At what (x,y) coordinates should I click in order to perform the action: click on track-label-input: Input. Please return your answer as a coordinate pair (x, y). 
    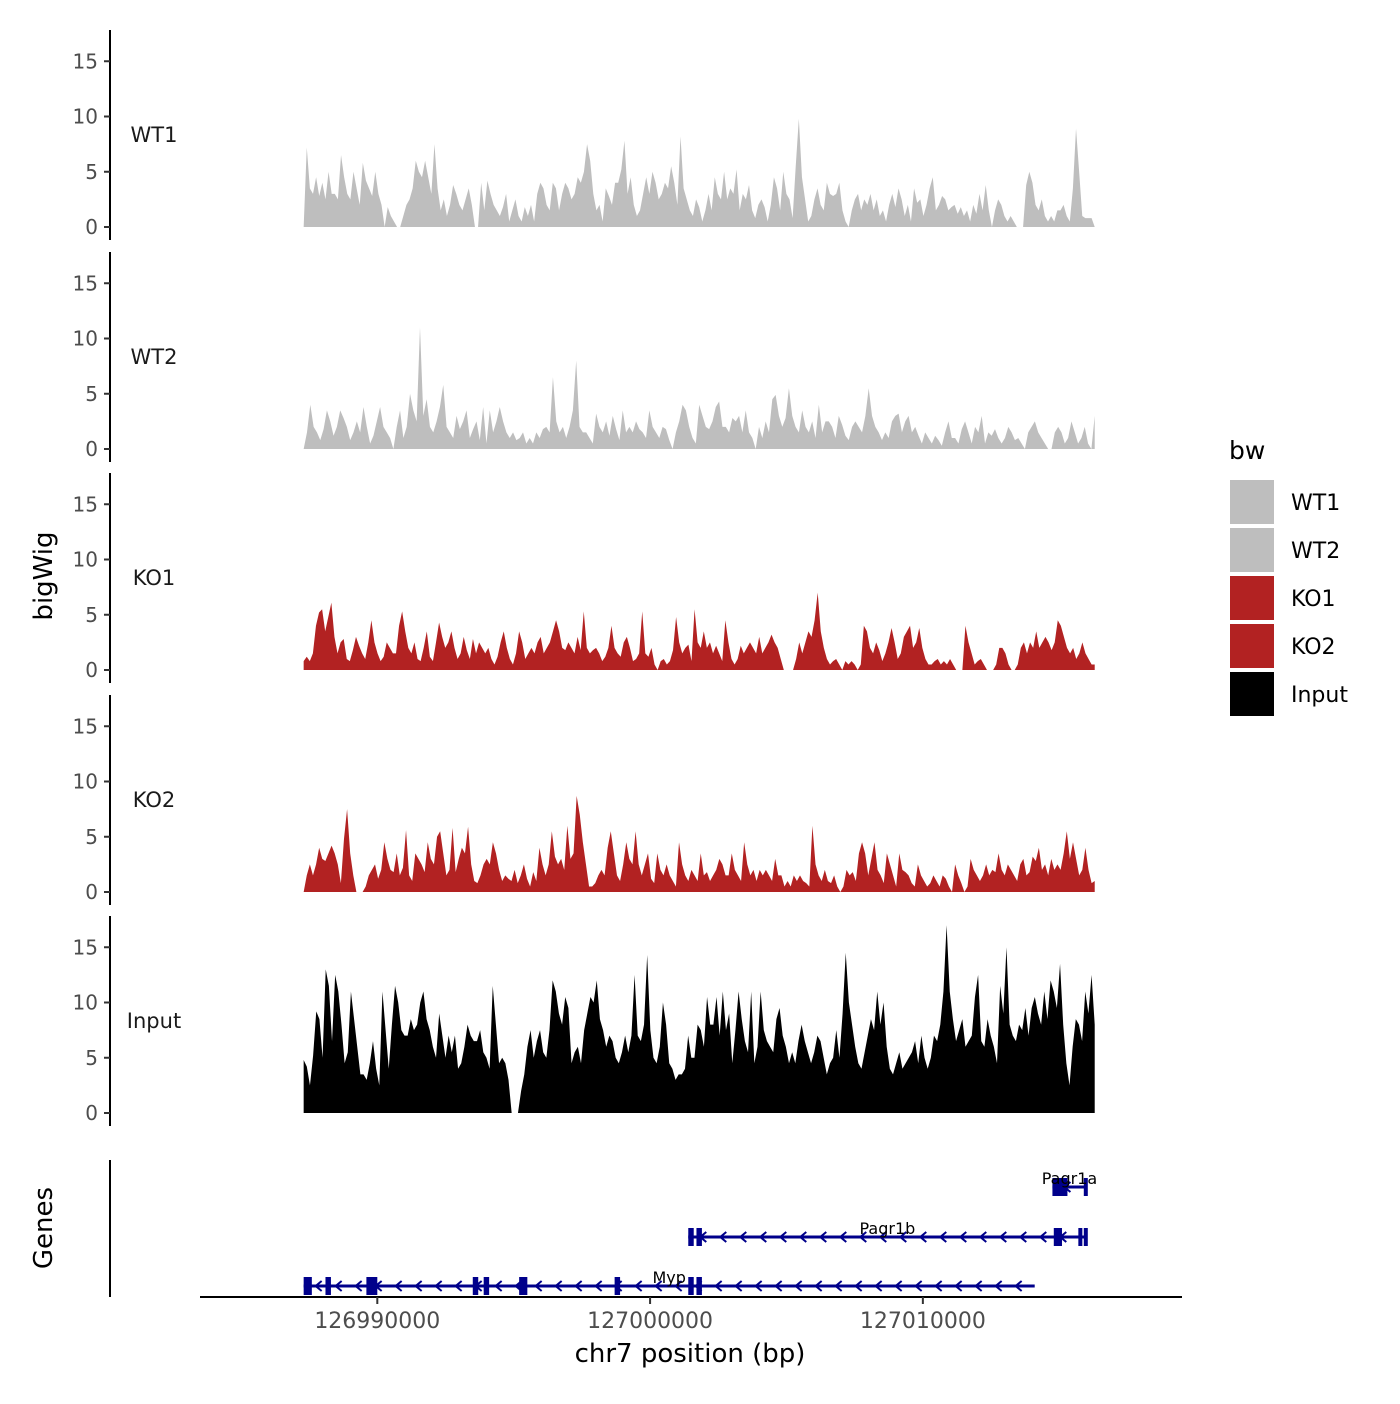
    Looking at the image, I should click on (154, 1021).